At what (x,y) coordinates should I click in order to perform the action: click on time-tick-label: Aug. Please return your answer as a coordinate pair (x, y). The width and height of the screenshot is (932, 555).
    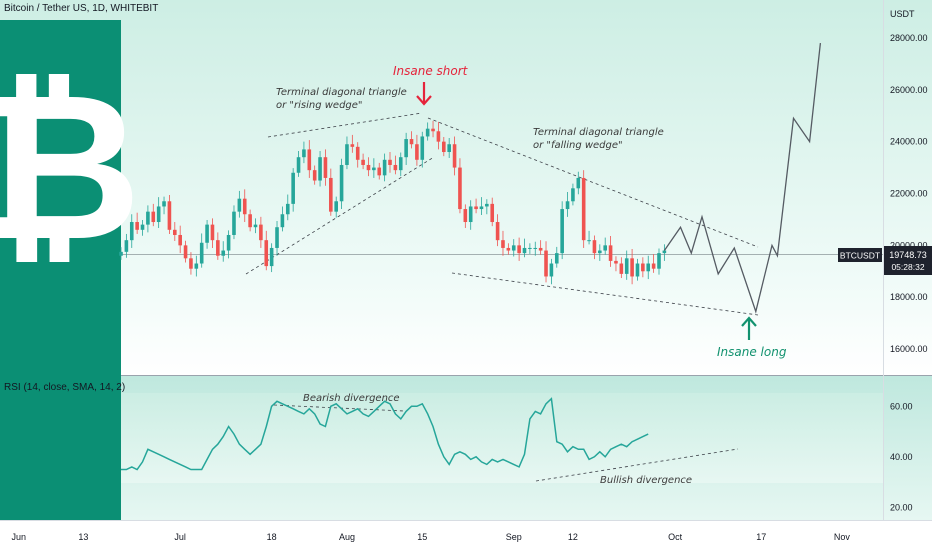
    Looking at the image, I should click on (347, 537).